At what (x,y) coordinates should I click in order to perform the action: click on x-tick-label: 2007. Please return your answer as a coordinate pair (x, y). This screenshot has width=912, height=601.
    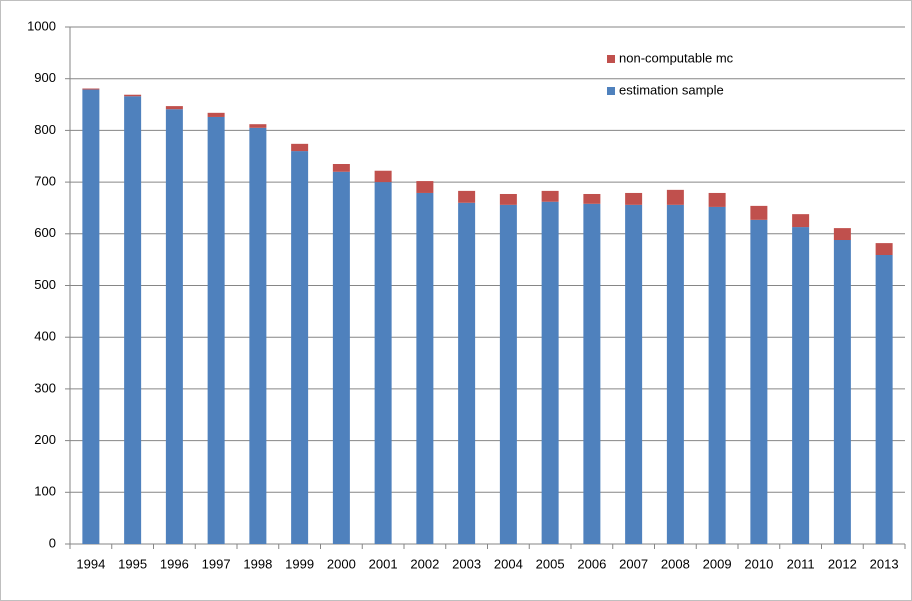
    Looking at the image, I should click on (633, 563).